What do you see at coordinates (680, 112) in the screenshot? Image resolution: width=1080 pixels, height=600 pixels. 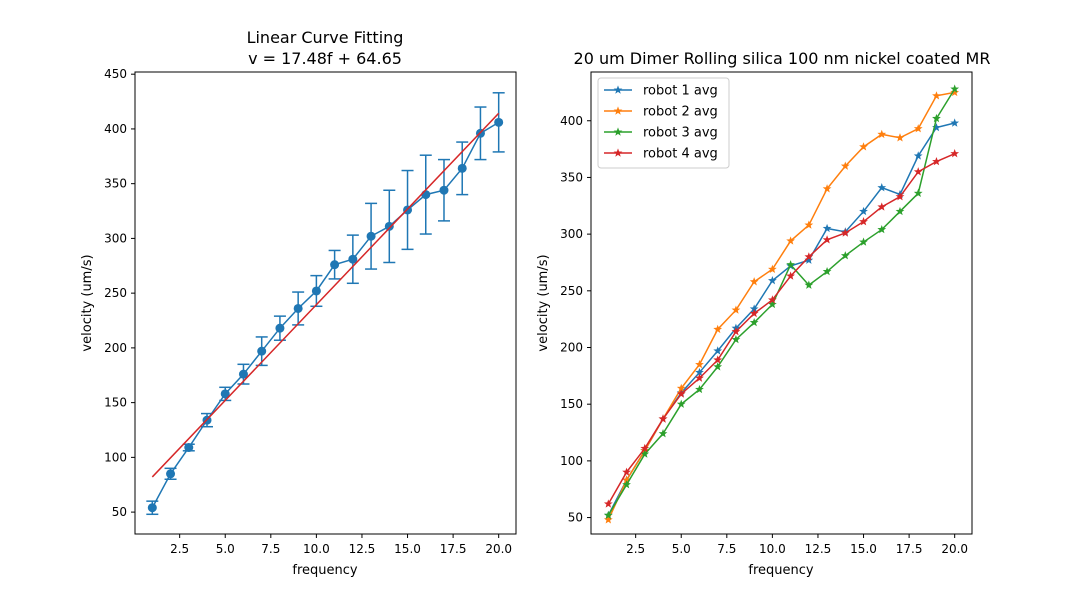 I see `legend-label: robot 2 avg` at bounding box center [680, 112].